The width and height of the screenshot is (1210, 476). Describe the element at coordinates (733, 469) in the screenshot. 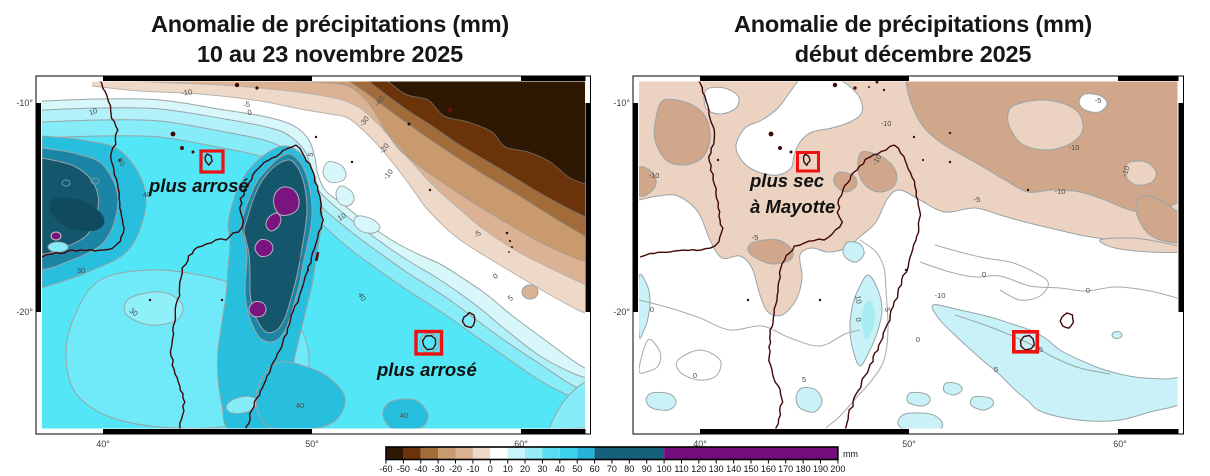

I see `svg-text: 140` at that location.